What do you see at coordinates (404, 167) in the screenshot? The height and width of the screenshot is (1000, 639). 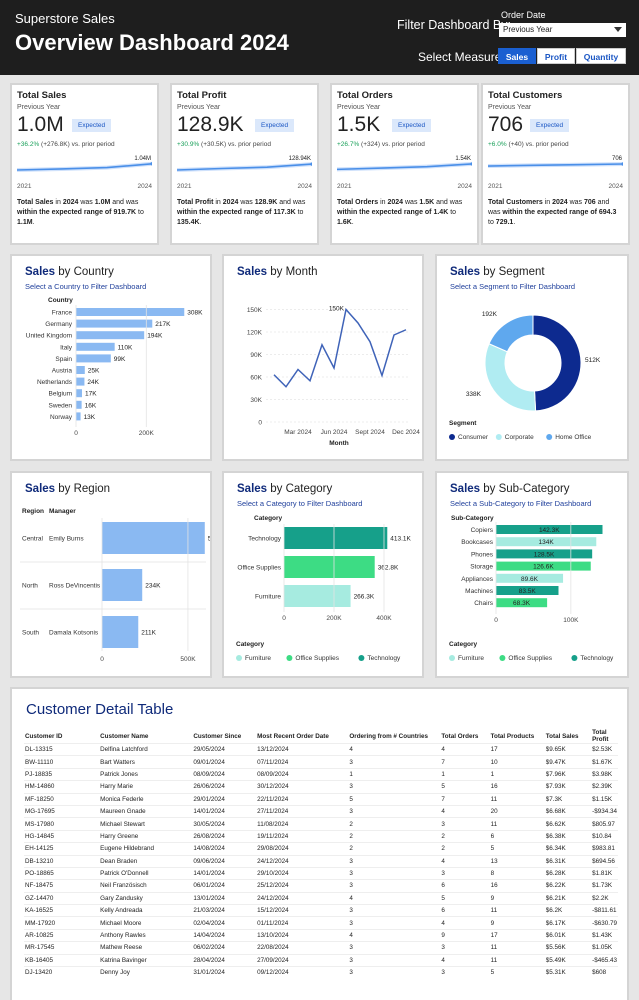 I see `sparkline-series` at bounding box center [404, 167].